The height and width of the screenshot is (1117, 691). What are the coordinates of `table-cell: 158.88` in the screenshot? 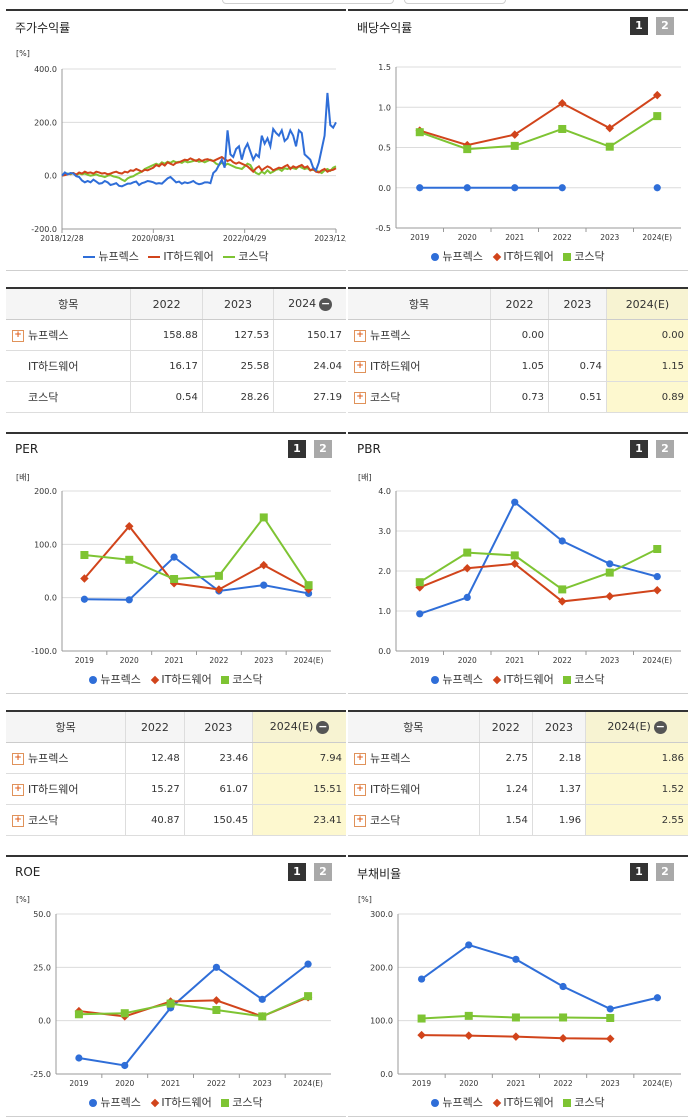 It's located at (166, 335).